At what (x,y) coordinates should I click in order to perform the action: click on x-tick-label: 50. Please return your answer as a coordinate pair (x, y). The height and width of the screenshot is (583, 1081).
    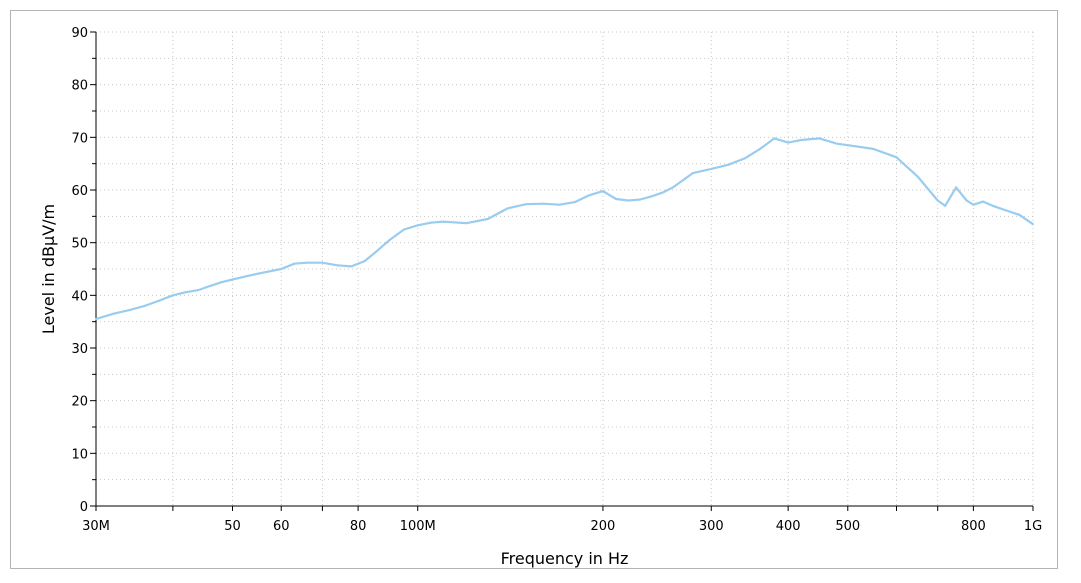
    Looking at the image, I should click on (232, 526).